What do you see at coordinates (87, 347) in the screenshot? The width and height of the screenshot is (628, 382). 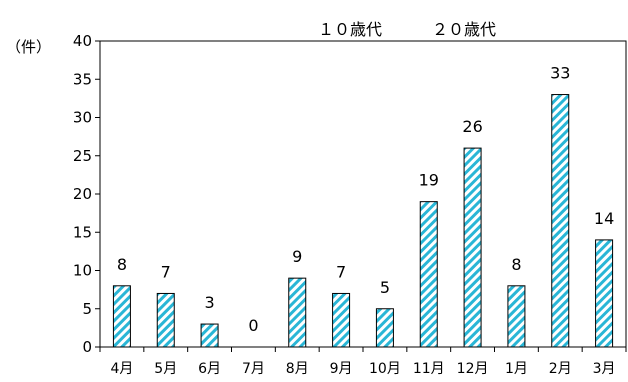 I see `y-tick-label: 0` at bounding box center [87, 347].